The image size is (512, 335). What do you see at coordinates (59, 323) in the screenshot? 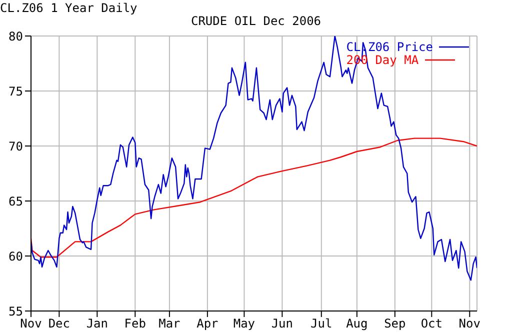
I see `x-tick-label: Dec` at bounding box center [59, 323].